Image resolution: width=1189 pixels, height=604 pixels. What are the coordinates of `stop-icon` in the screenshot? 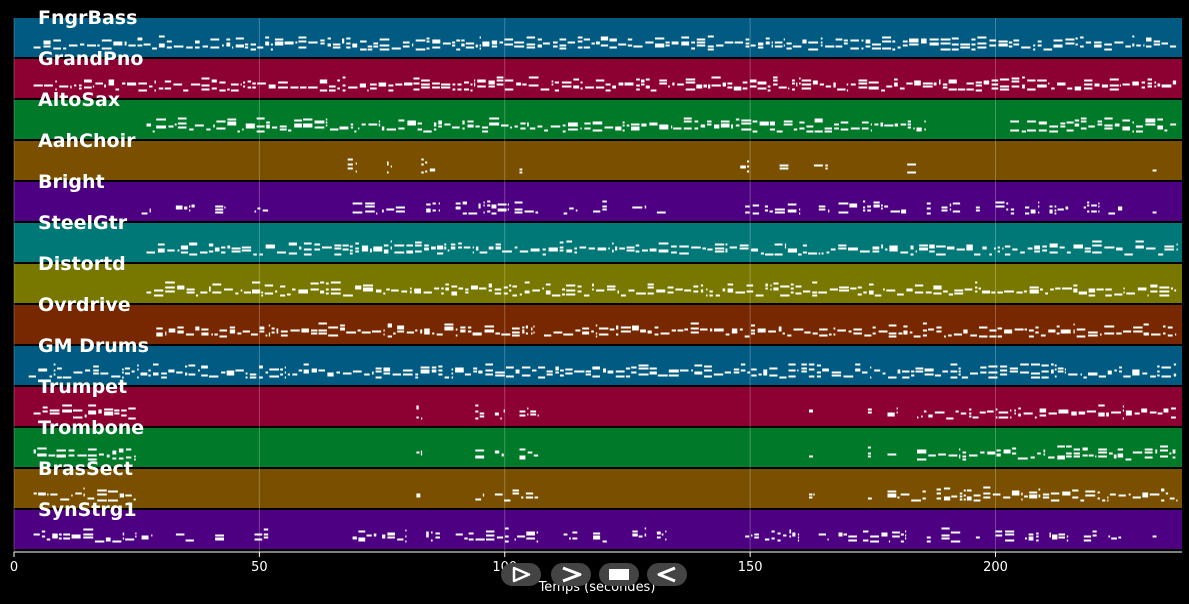 It's located at (619, 574).